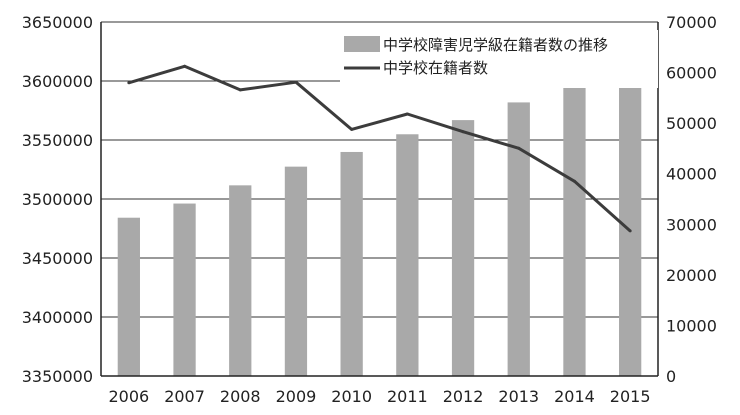 This screenshot has width=740, height=415. I want to click on left-tick-label: 3350000, so click(57, 376).